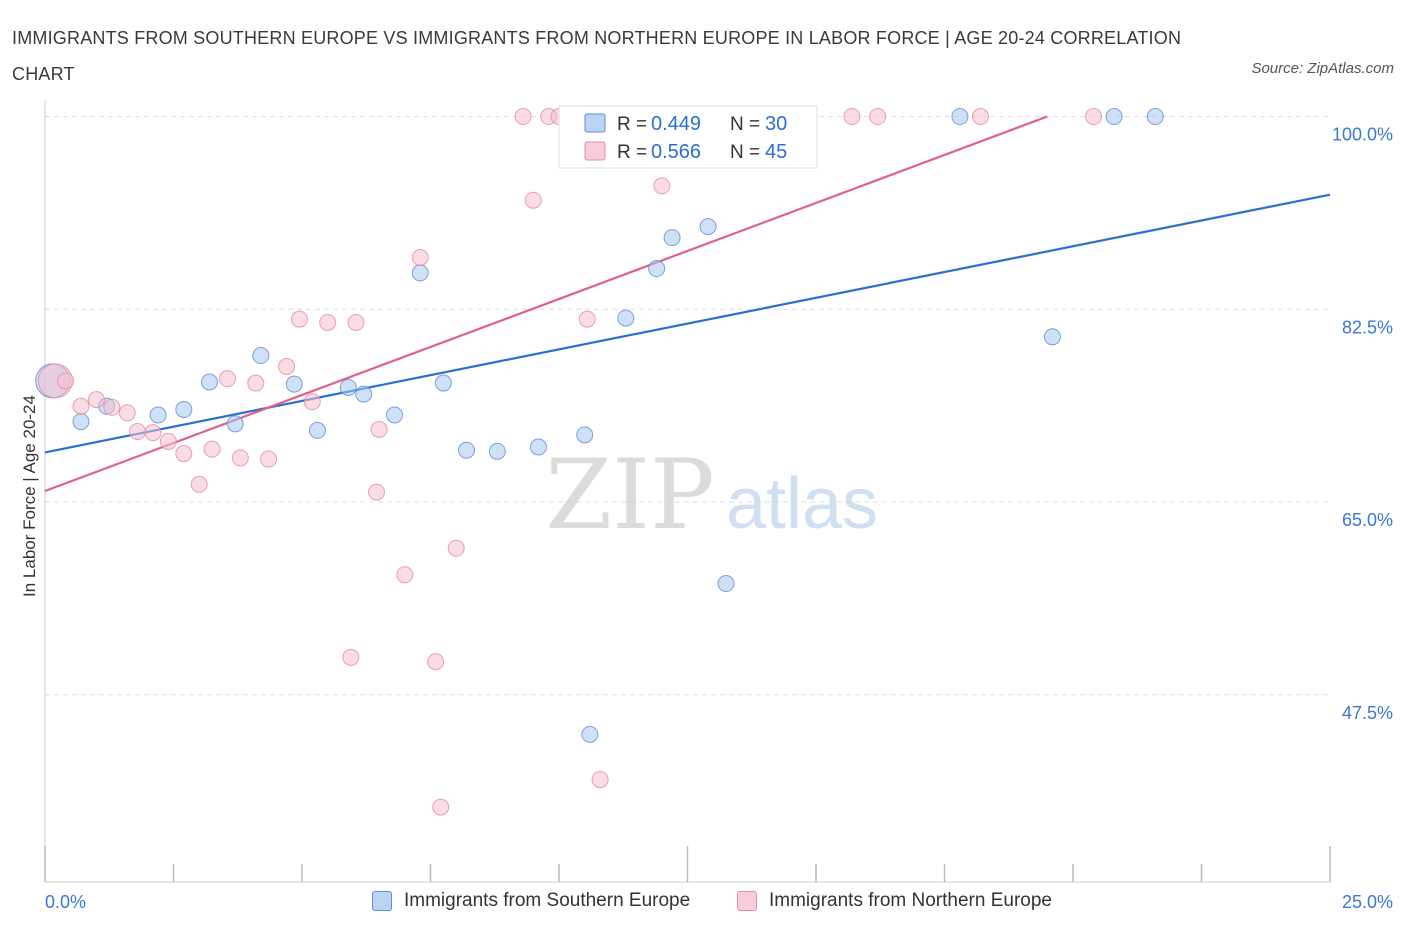  Describe the element at coordinates (629, 495) in the screenshot. I see `watermark-zip: ZIP` at that location.